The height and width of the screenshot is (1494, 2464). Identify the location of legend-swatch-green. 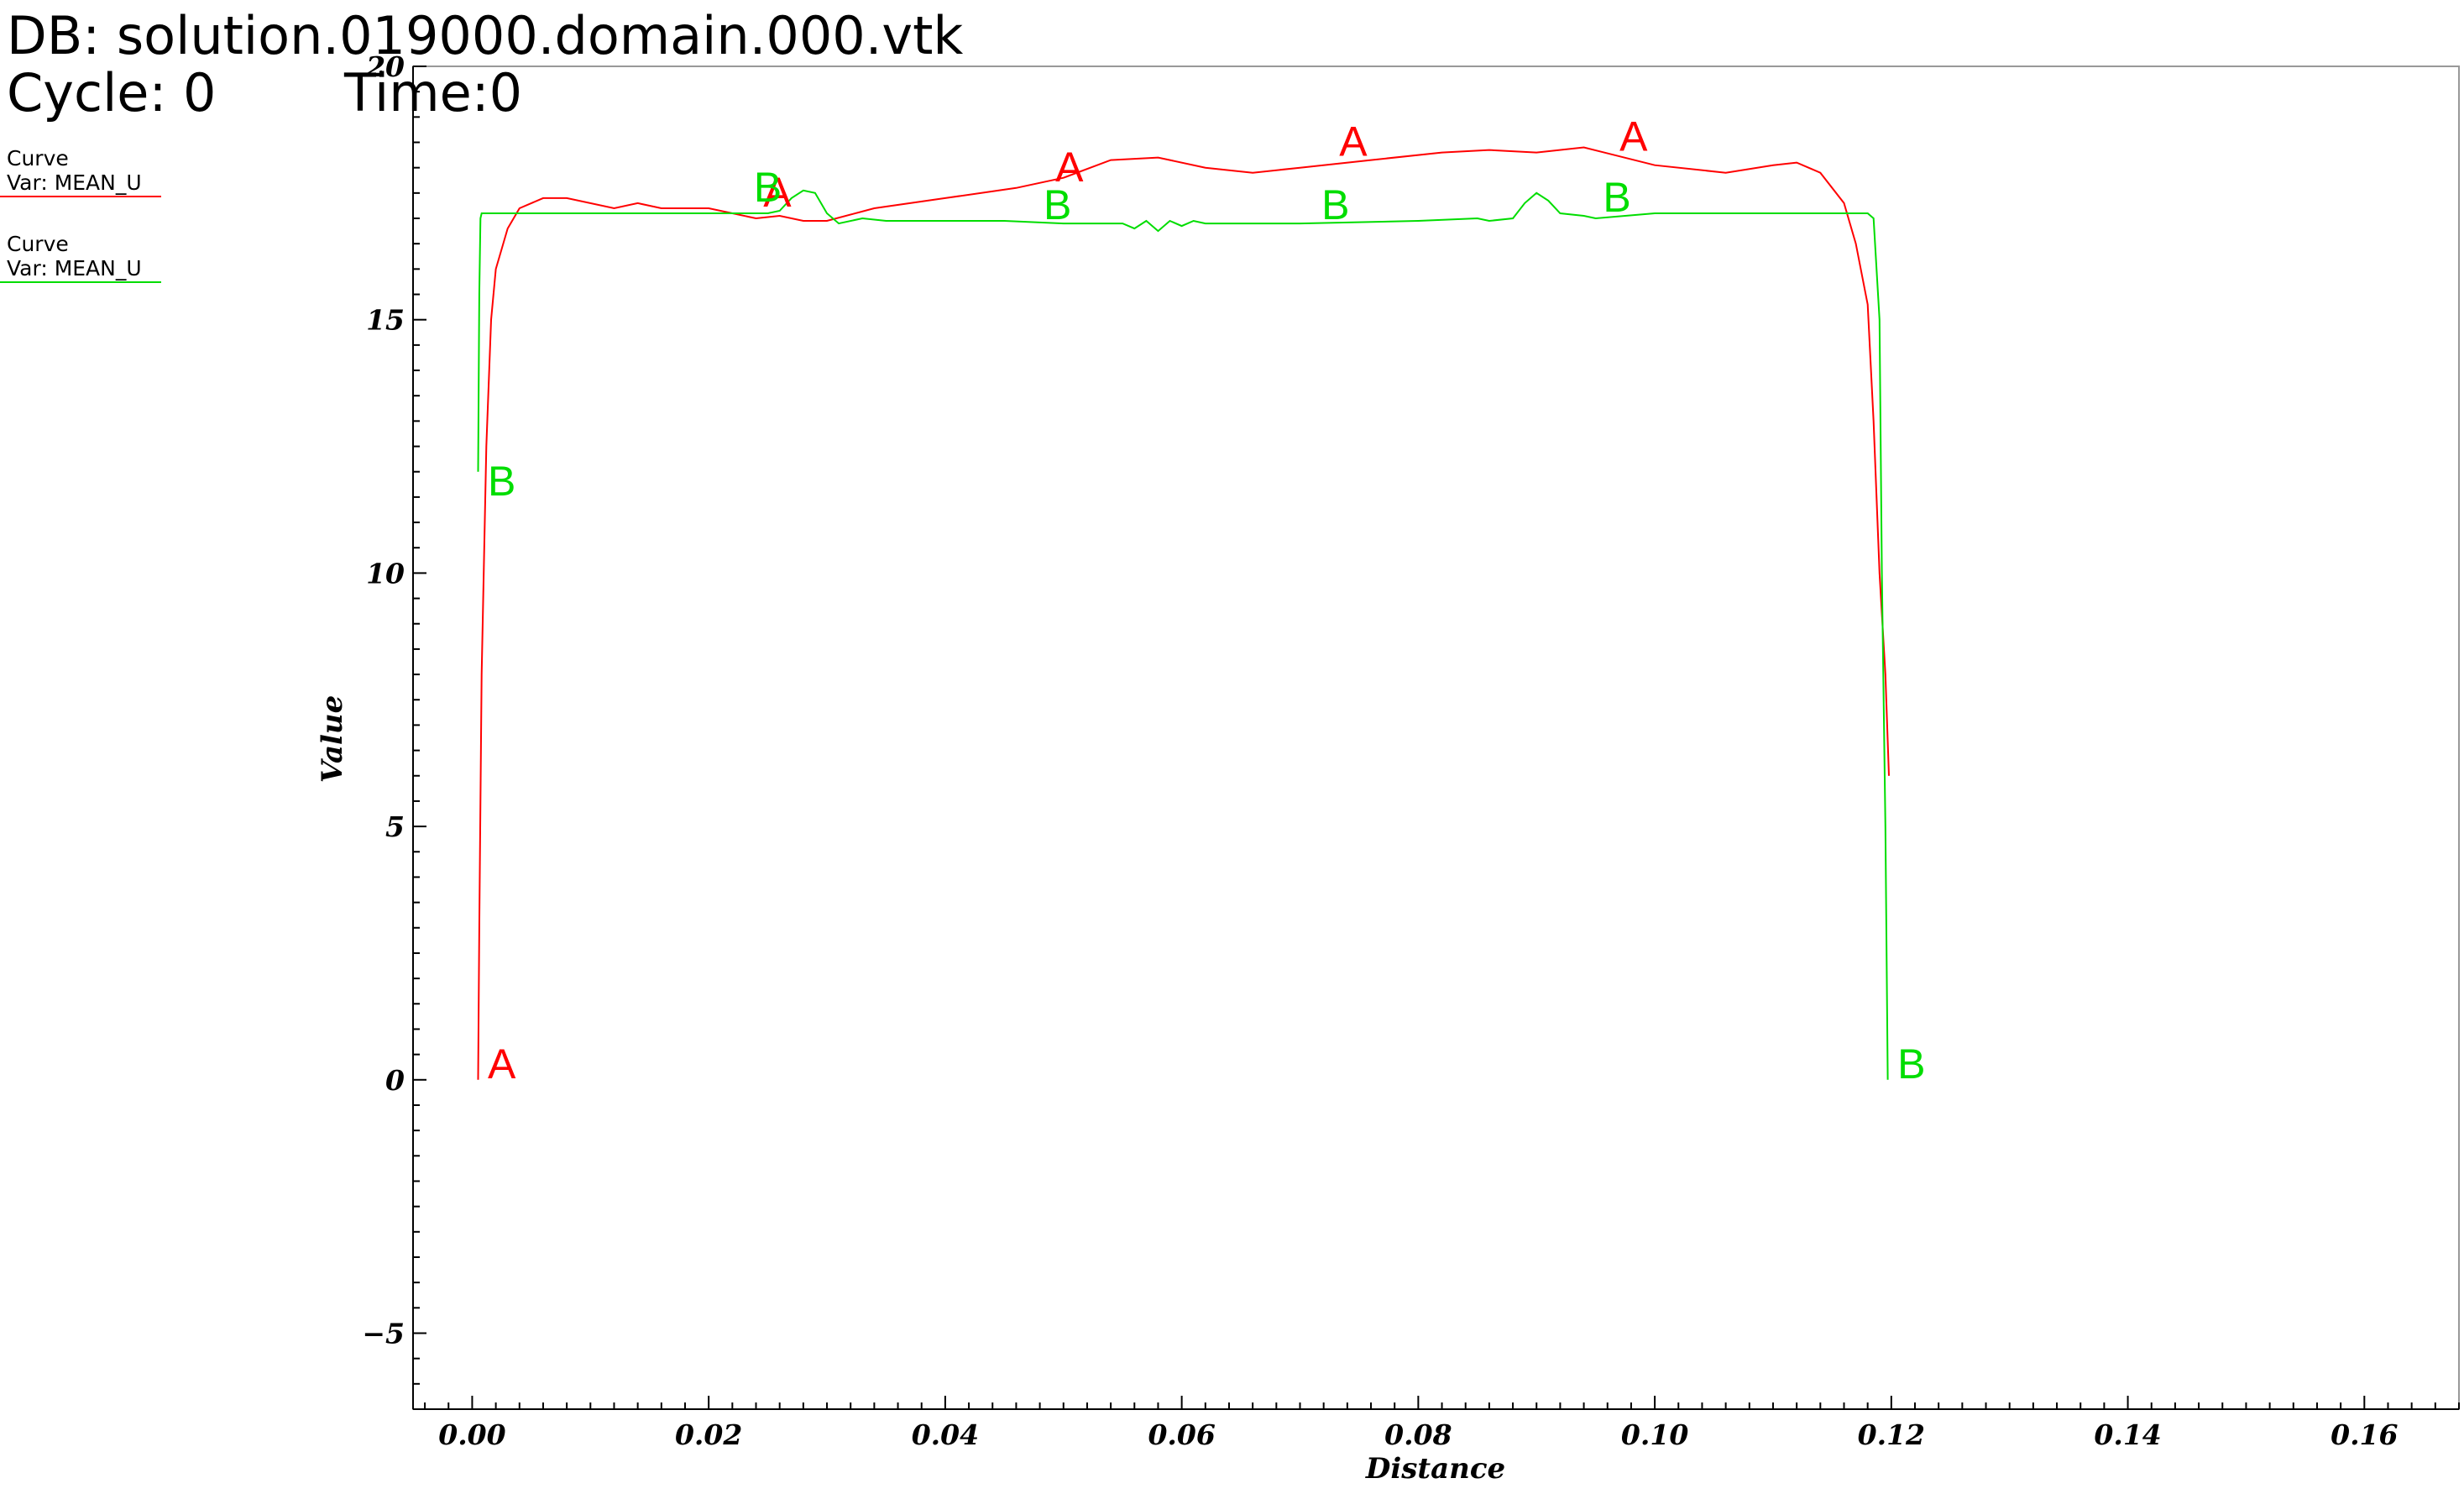
(80, 282).